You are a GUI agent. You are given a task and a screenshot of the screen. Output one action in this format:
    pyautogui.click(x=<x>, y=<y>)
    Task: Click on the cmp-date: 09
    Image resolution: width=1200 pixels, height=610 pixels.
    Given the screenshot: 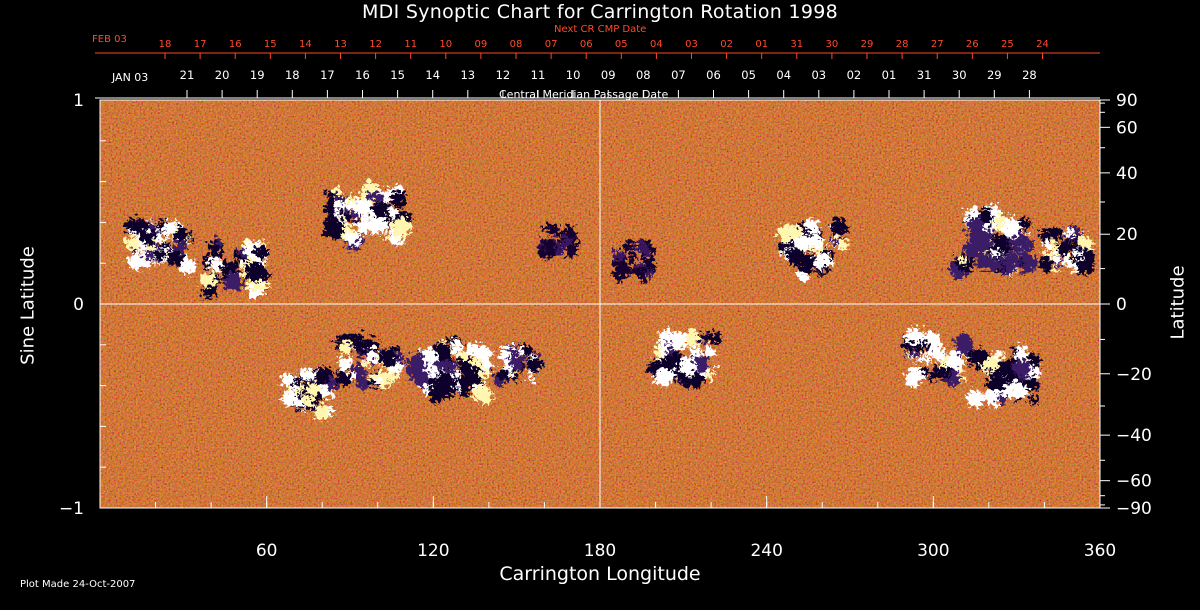 What is the action you would take?
    pyautogui.click(x=608, y=75)
    